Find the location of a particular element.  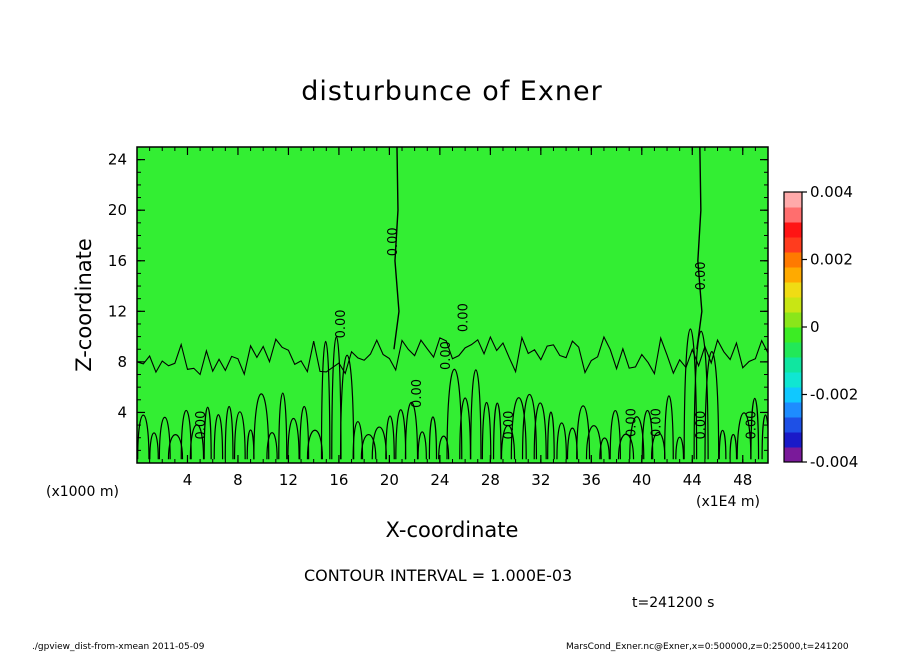

envelope-contour is located at coordinates (452, 356).